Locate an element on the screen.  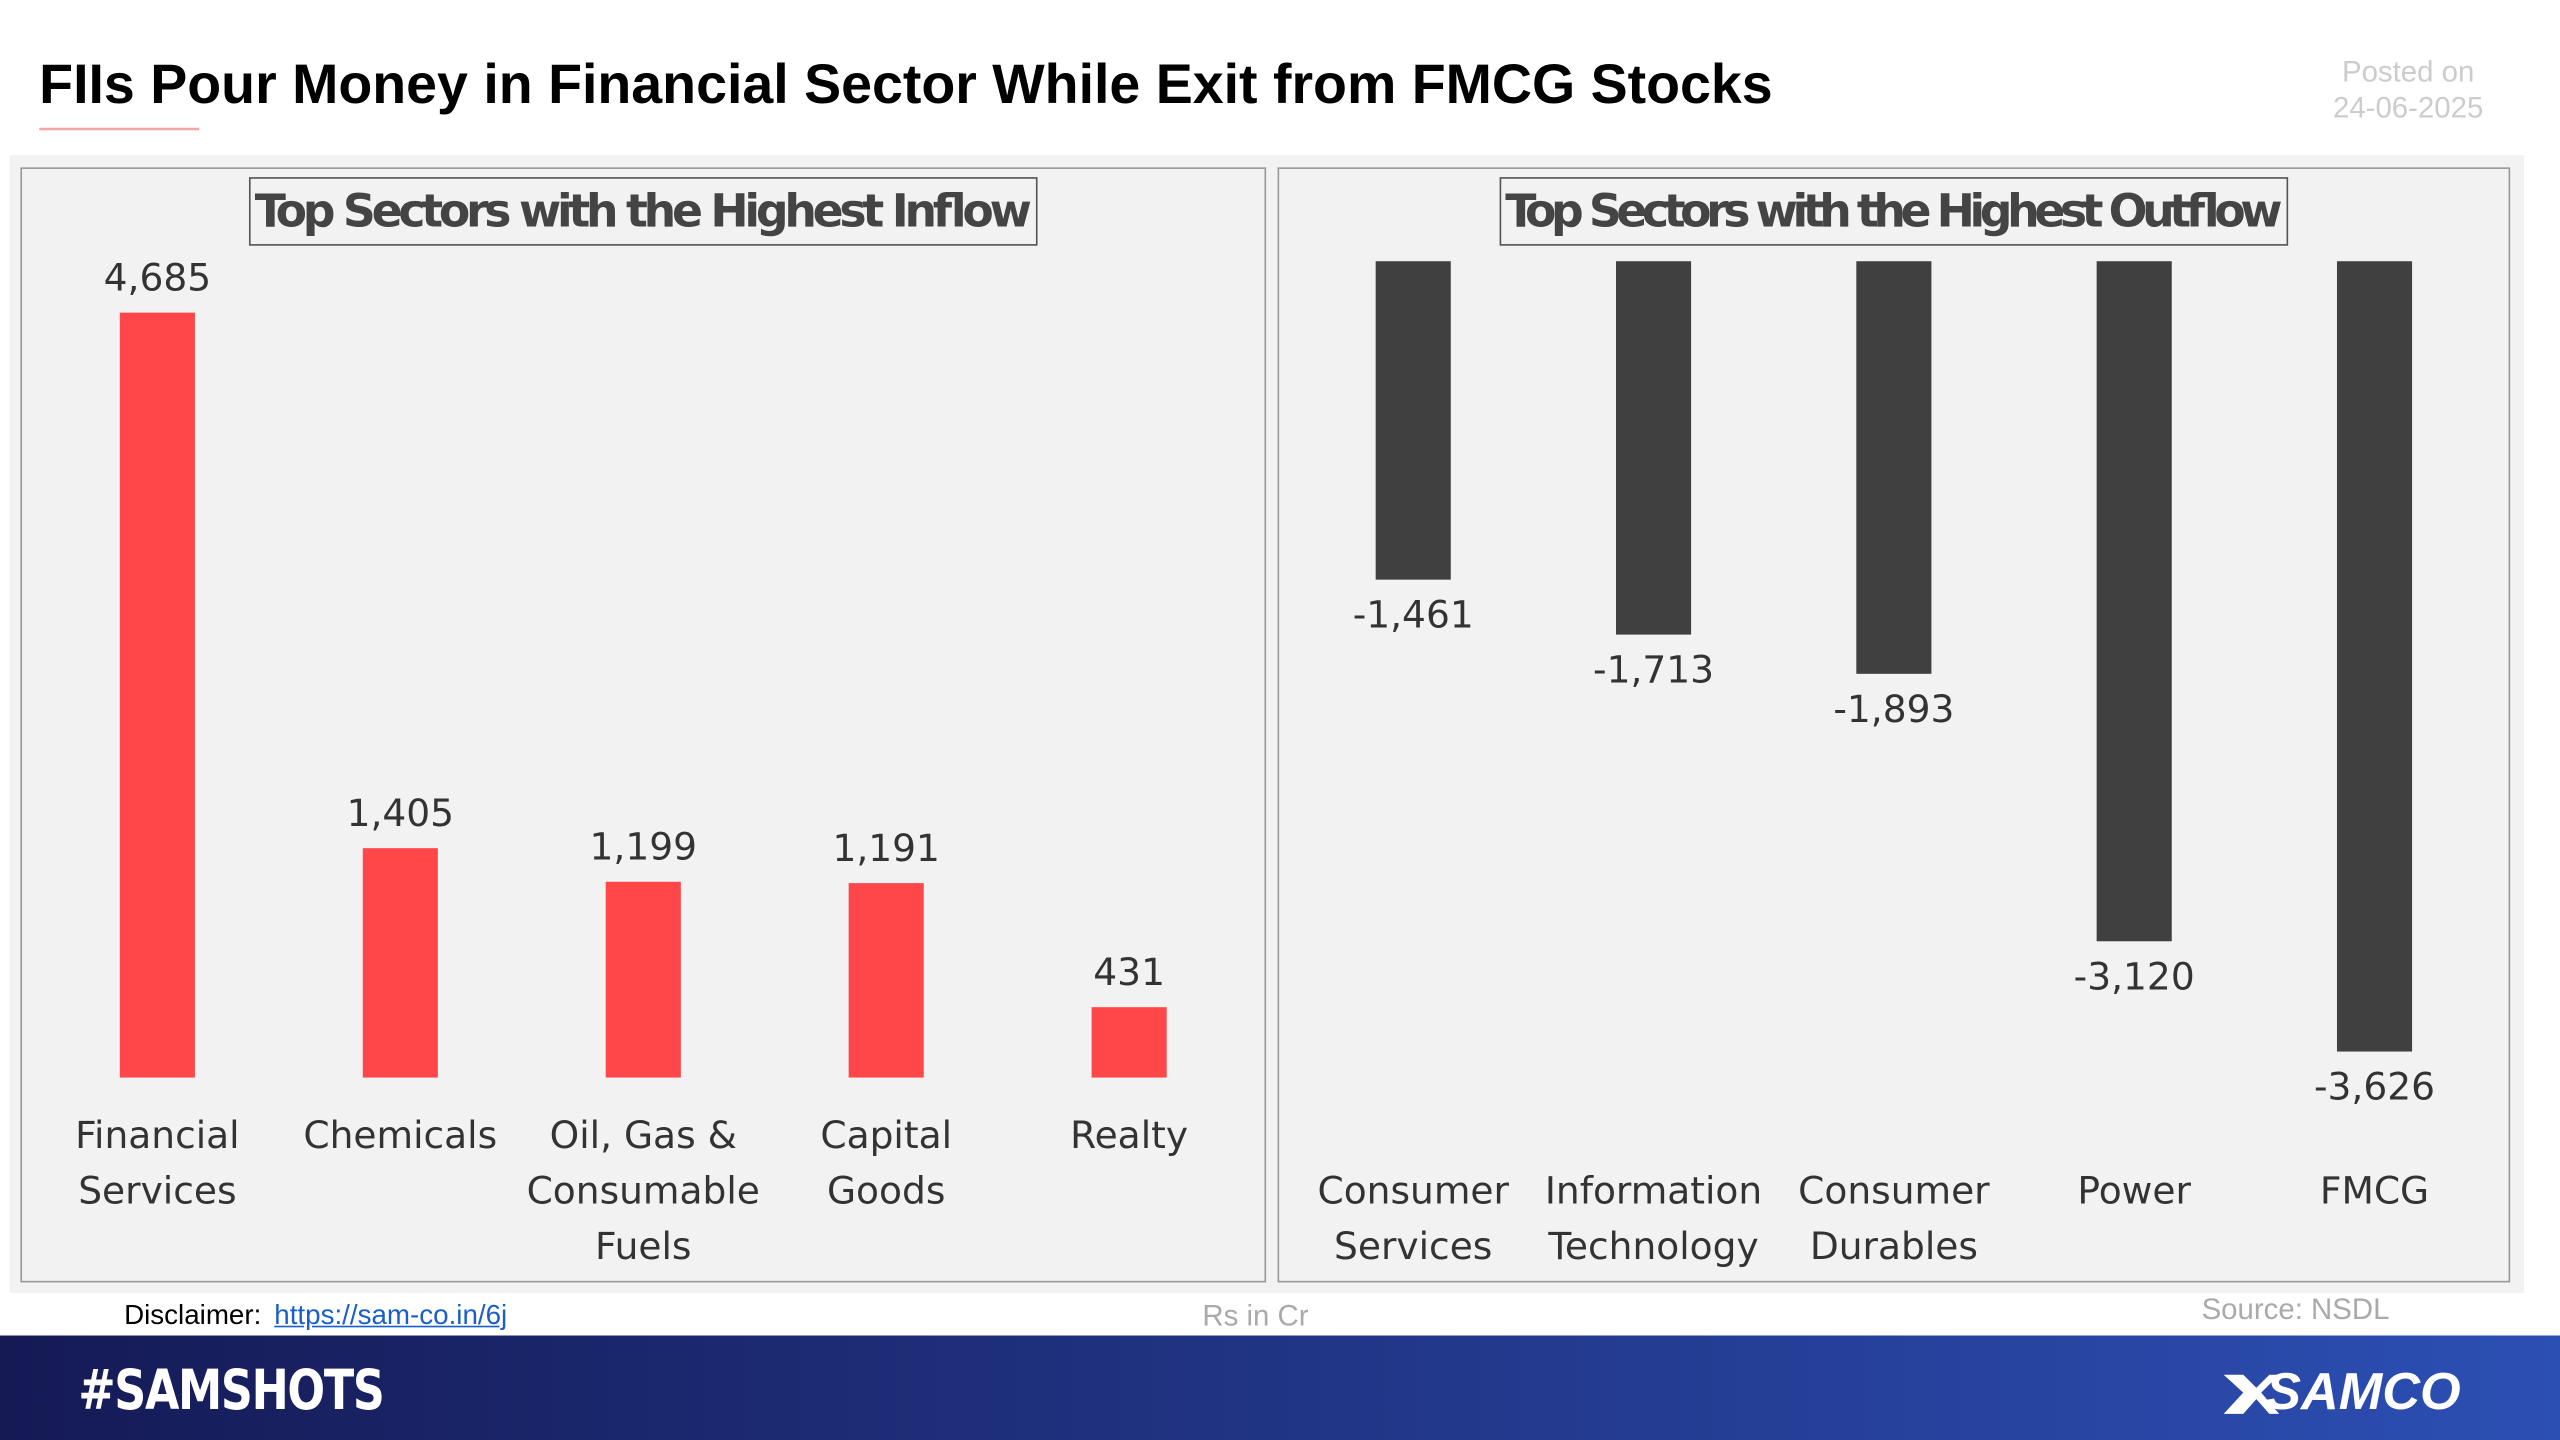
data-label: -1,893 is located at coordinates (1893, 709).